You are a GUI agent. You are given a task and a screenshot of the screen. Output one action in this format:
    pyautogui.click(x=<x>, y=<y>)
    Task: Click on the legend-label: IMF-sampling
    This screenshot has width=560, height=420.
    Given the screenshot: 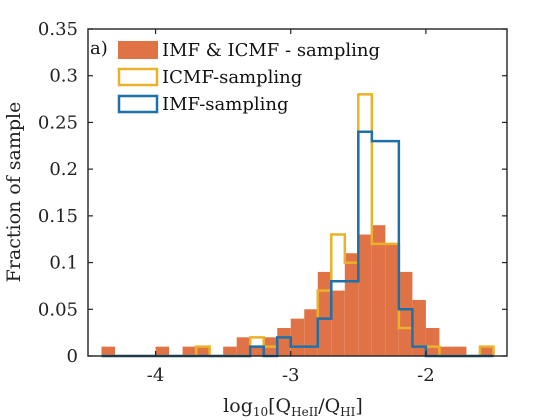 What is the action you would take?
    pyautogui.click(x=225, y=104)
    